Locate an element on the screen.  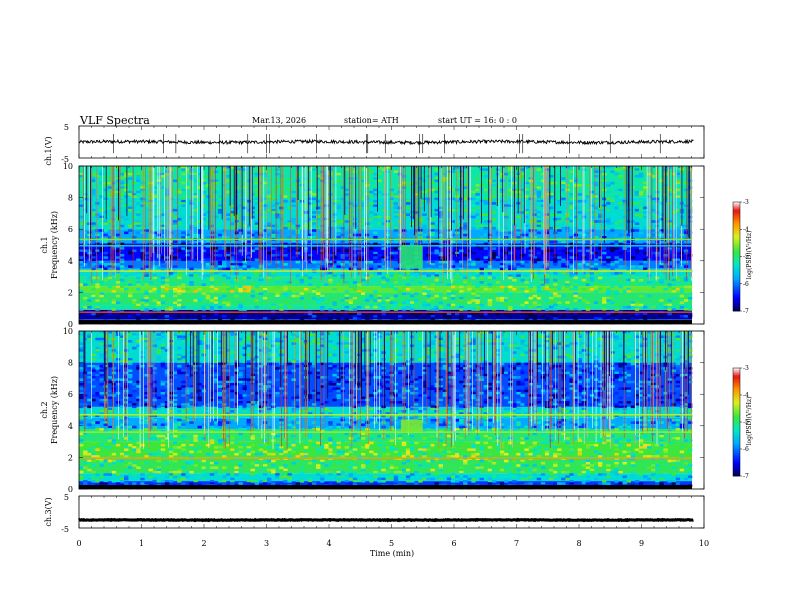
ch2-channel-label: ch.2 is located at coordinates (44, 409).